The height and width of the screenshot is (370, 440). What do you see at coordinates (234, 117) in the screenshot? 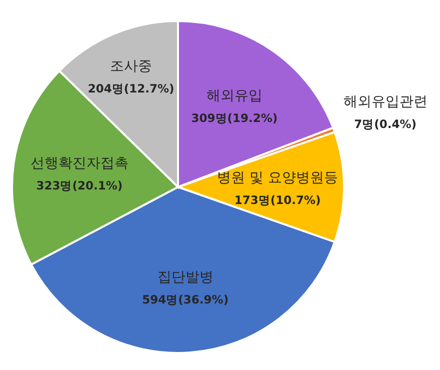
I see `data-label: 309명(19.2%)` at bounding box center [234, 117].